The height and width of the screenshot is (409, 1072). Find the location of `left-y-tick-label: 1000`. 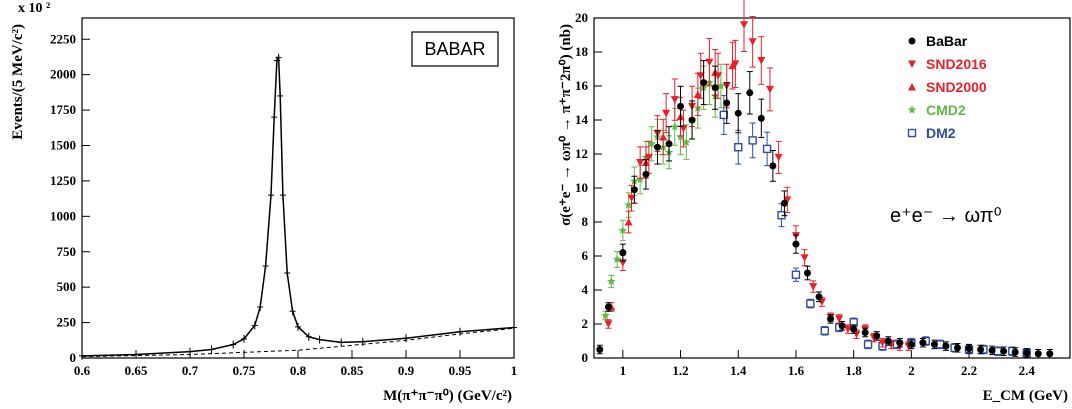

left-y-tick-label: 1000 is located at coordinates (63, 215).